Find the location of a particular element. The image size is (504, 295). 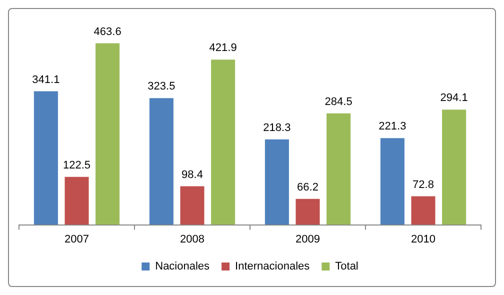

x-tick-label: 2010 is located at coordinates (423, 239).